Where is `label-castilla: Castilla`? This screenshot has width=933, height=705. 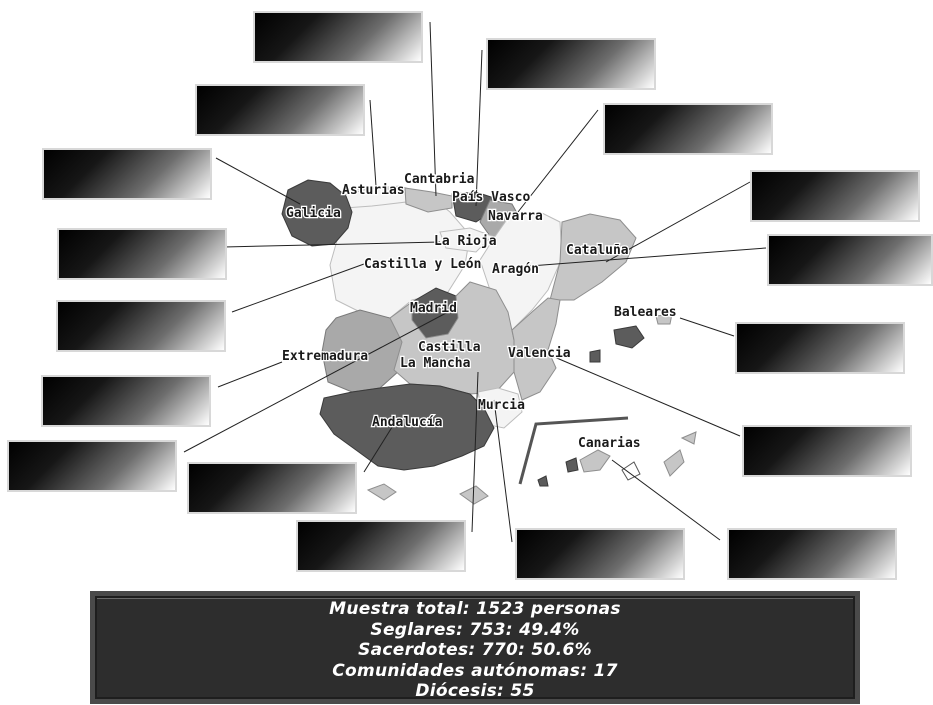
label-castilla: Castilla is located at coordinates (449, 347).